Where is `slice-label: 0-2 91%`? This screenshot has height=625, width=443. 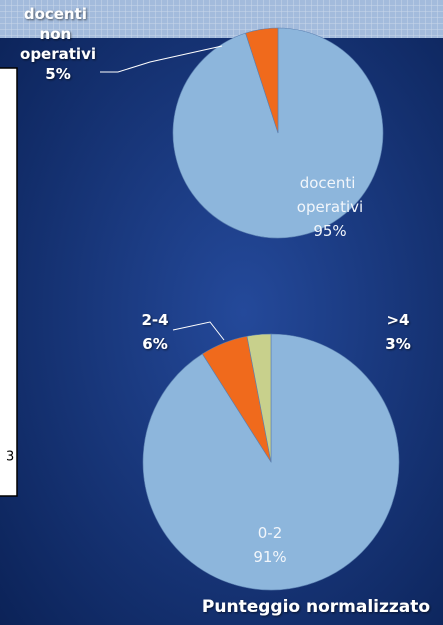
slice-label: 0-2 91% is located at coordinates (269, 545).